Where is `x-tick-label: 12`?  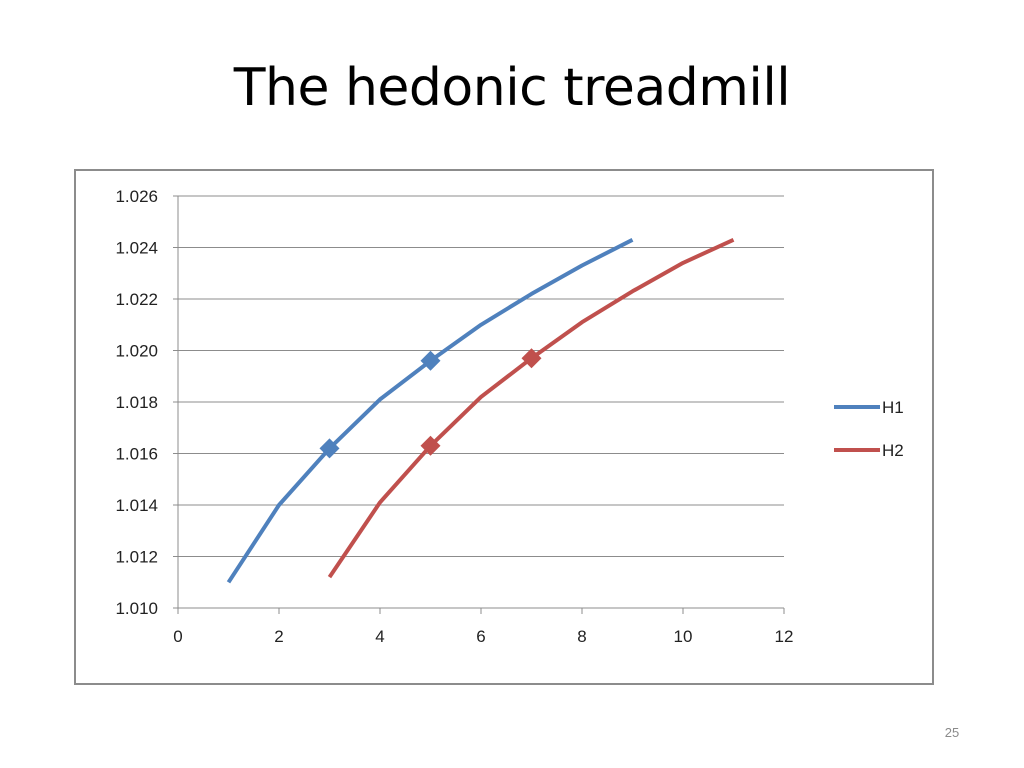 x-tick-label: 12 is located at coordinates (784, 636).